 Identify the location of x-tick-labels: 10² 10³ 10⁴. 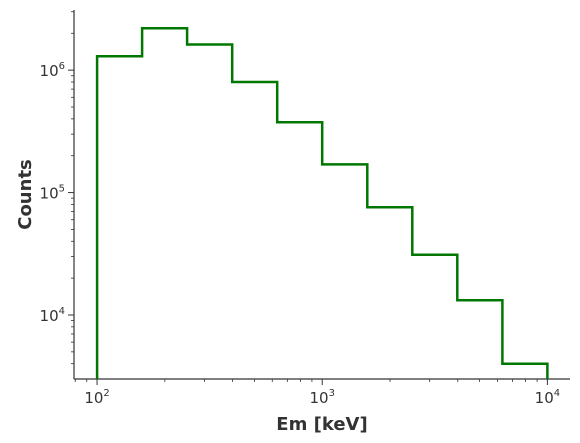
(322, 397).